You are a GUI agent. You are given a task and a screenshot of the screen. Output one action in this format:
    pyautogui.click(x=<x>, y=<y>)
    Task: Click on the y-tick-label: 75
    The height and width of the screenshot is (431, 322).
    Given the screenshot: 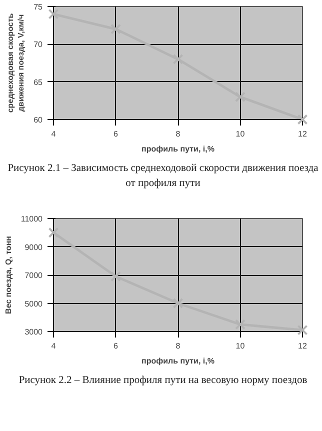 What is the action you would take?
    pyautogui.click(x=39, y=7)
    